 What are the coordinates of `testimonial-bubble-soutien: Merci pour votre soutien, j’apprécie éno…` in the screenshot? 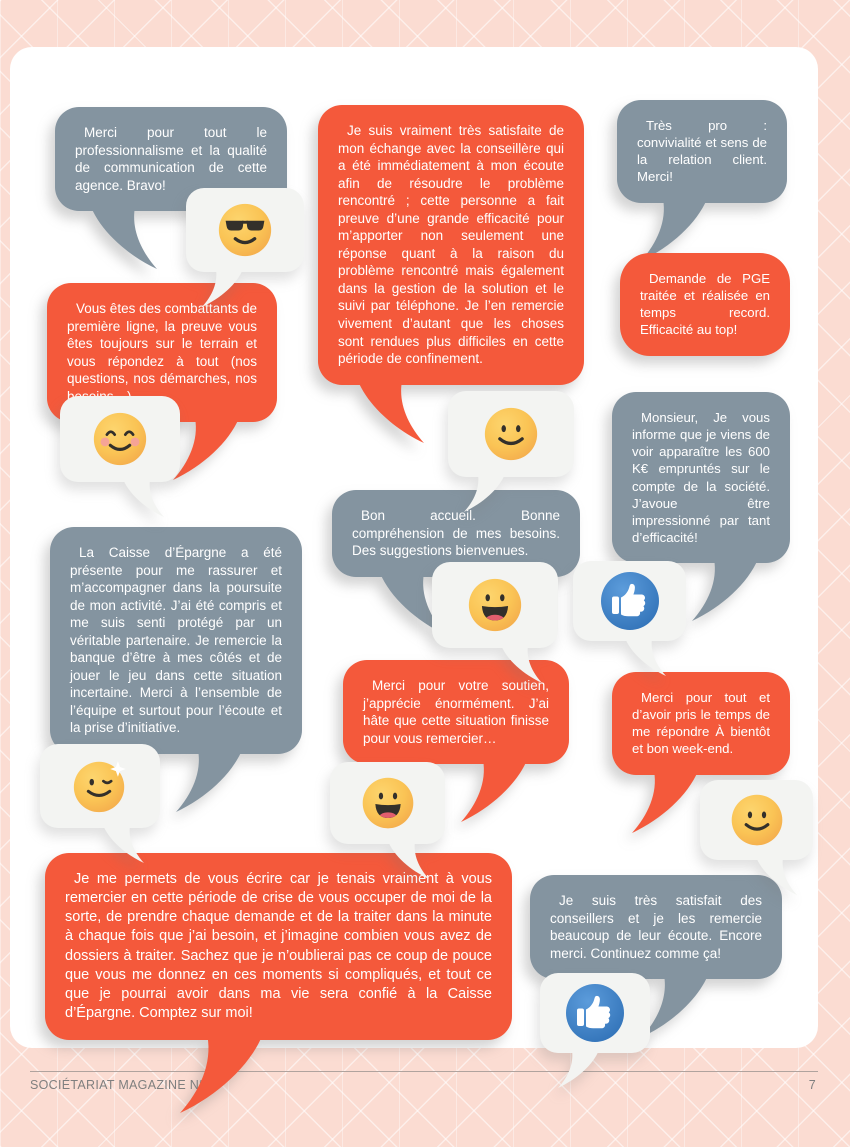 It's located at (456, 741).